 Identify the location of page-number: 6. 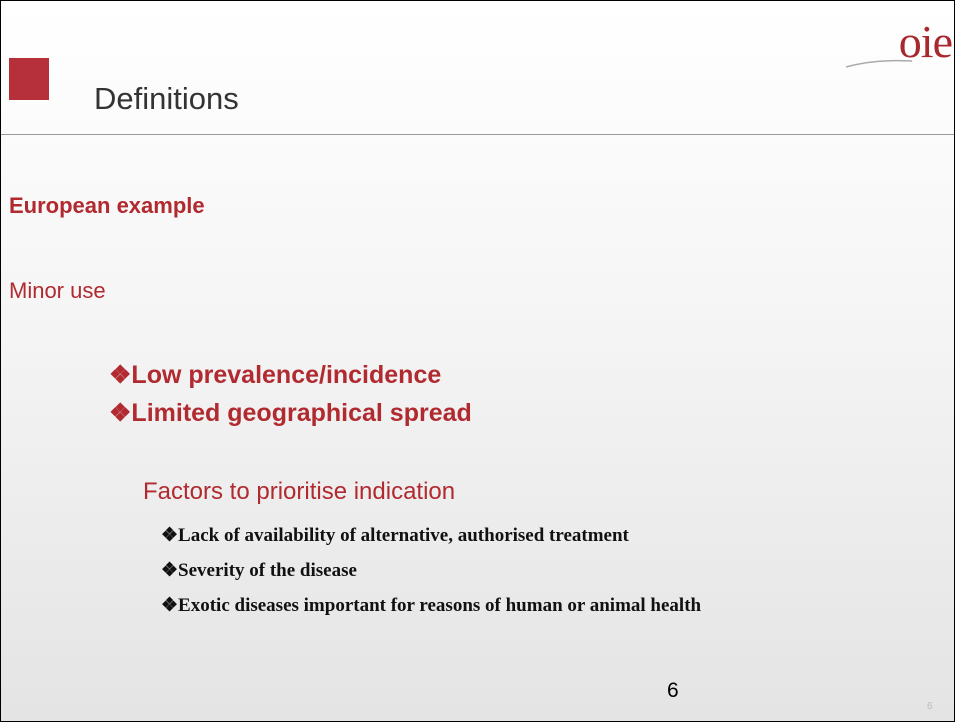
(673, 690).